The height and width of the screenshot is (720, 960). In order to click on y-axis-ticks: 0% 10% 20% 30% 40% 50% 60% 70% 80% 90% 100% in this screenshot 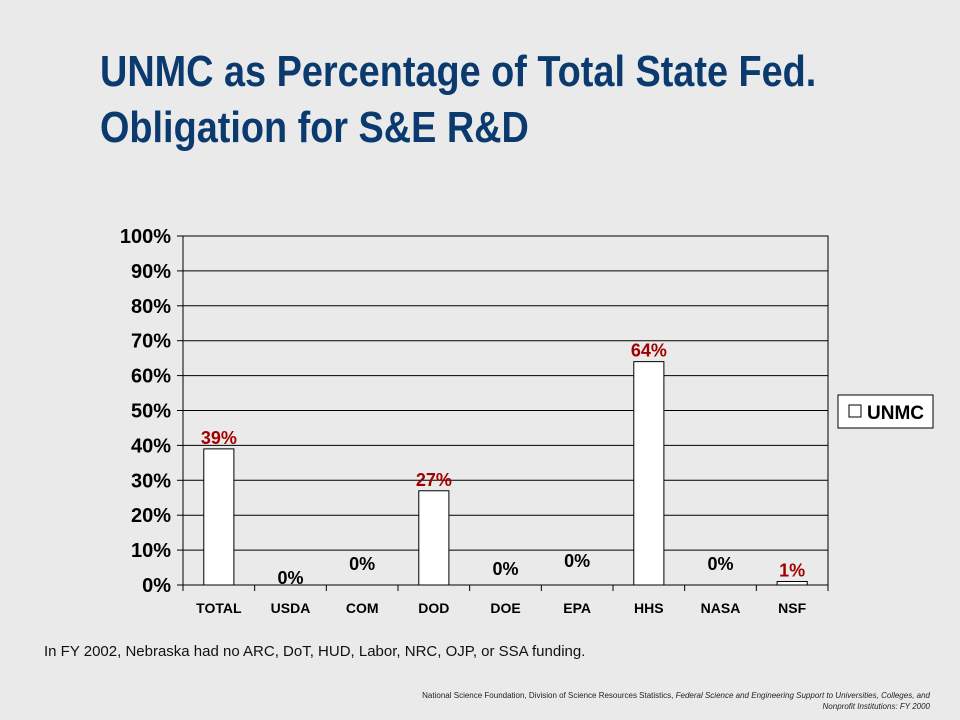, I will do `click(151, 411)`.